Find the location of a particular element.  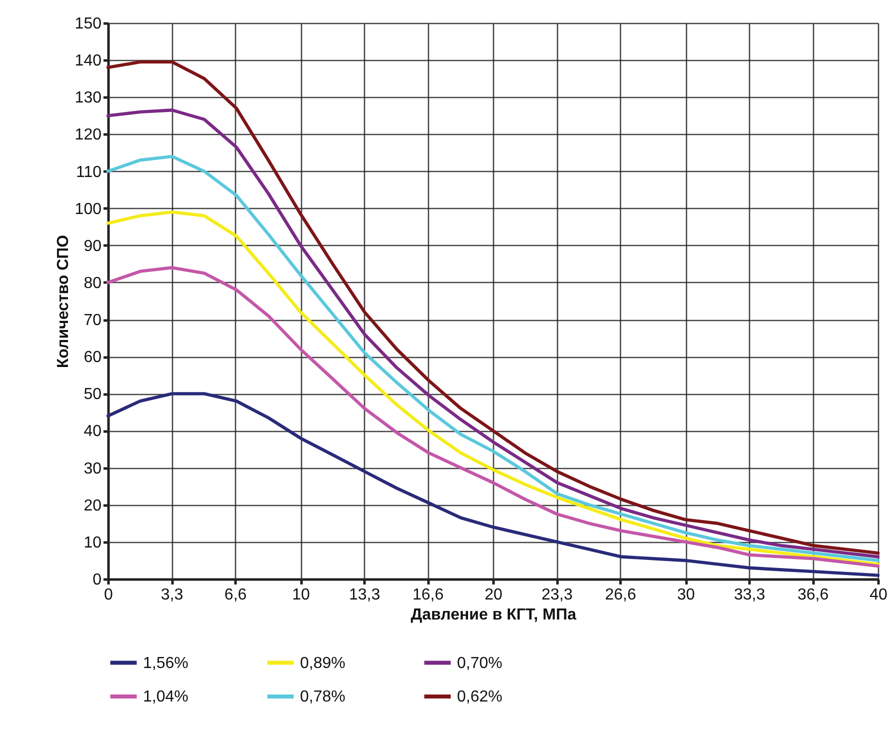

legend-label: 1,56% is located at coordinates (165, 663).